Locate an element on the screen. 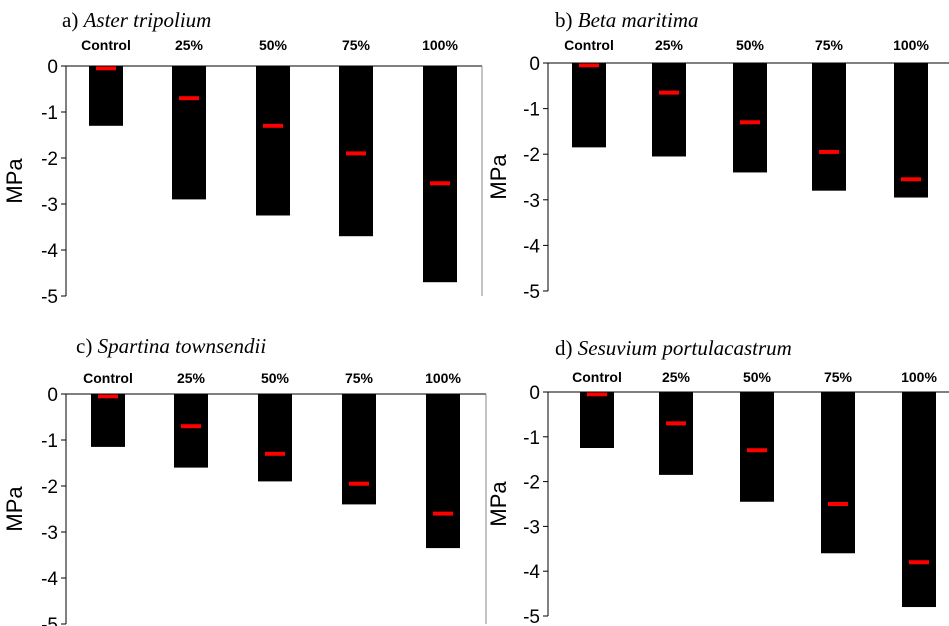 The image size is (949, 626). panel-a-ytick-label-4: -4 is located at coordinates (49, 251).